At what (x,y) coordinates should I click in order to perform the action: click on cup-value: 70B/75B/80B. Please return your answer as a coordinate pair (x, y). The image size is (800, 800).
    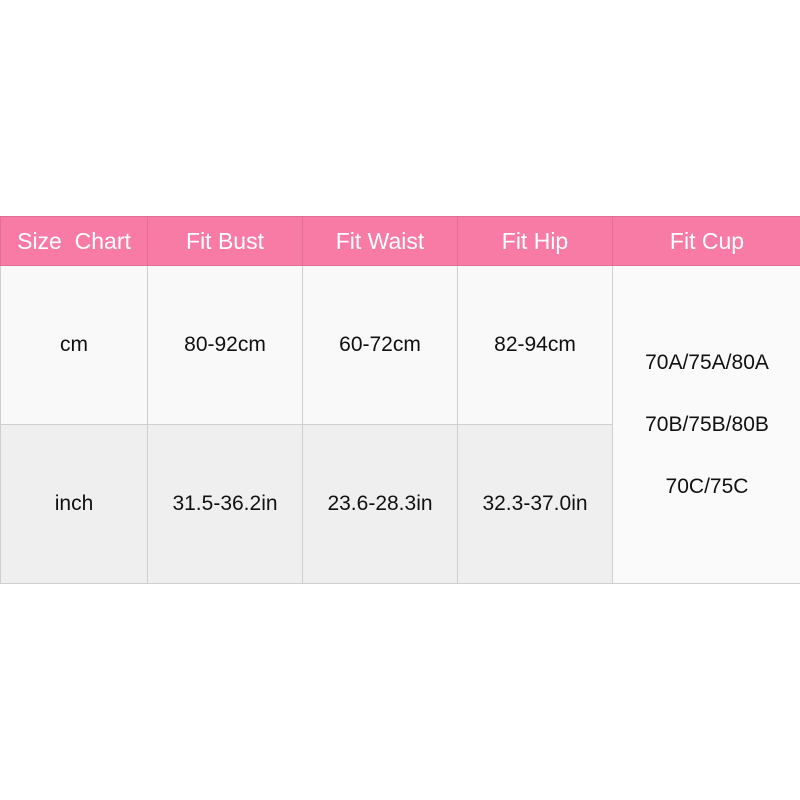
    Looking at the image, I should click on (707, 424).